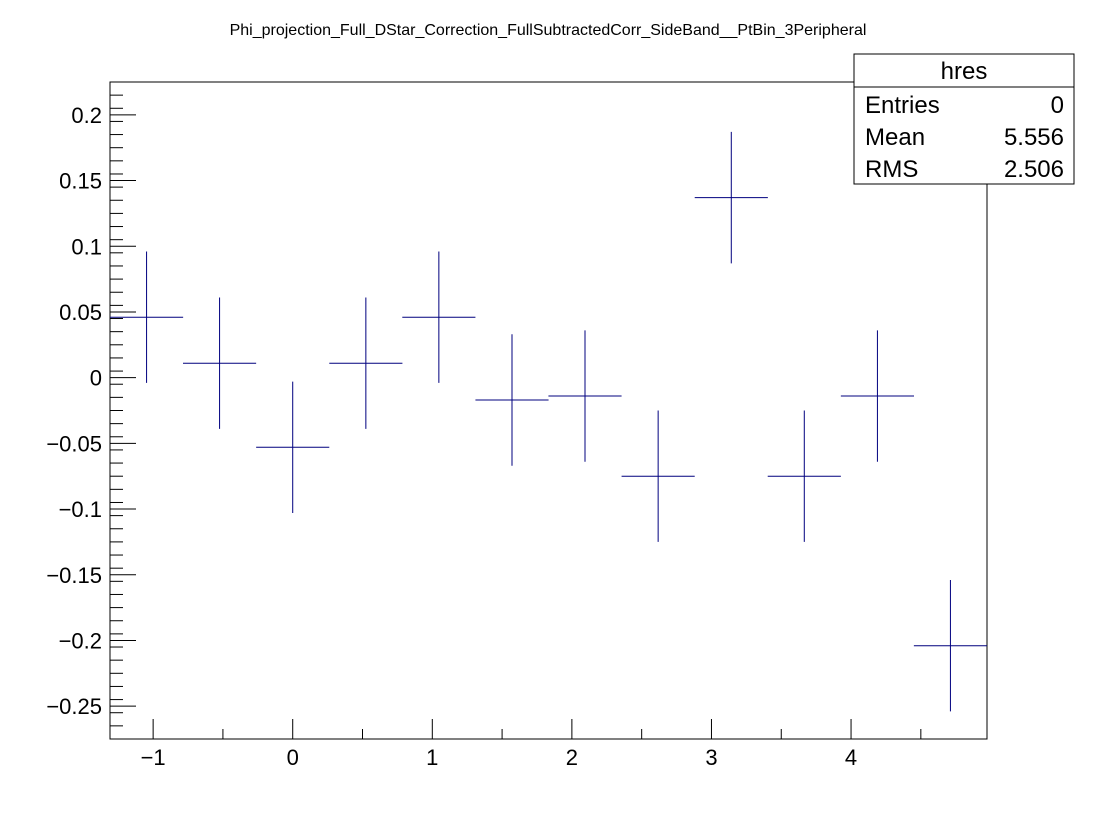  What do you see at coordinates (902, 105) in the screenshot?
I see `stats-entries-label: Entries` at bounding box center [902, 105].